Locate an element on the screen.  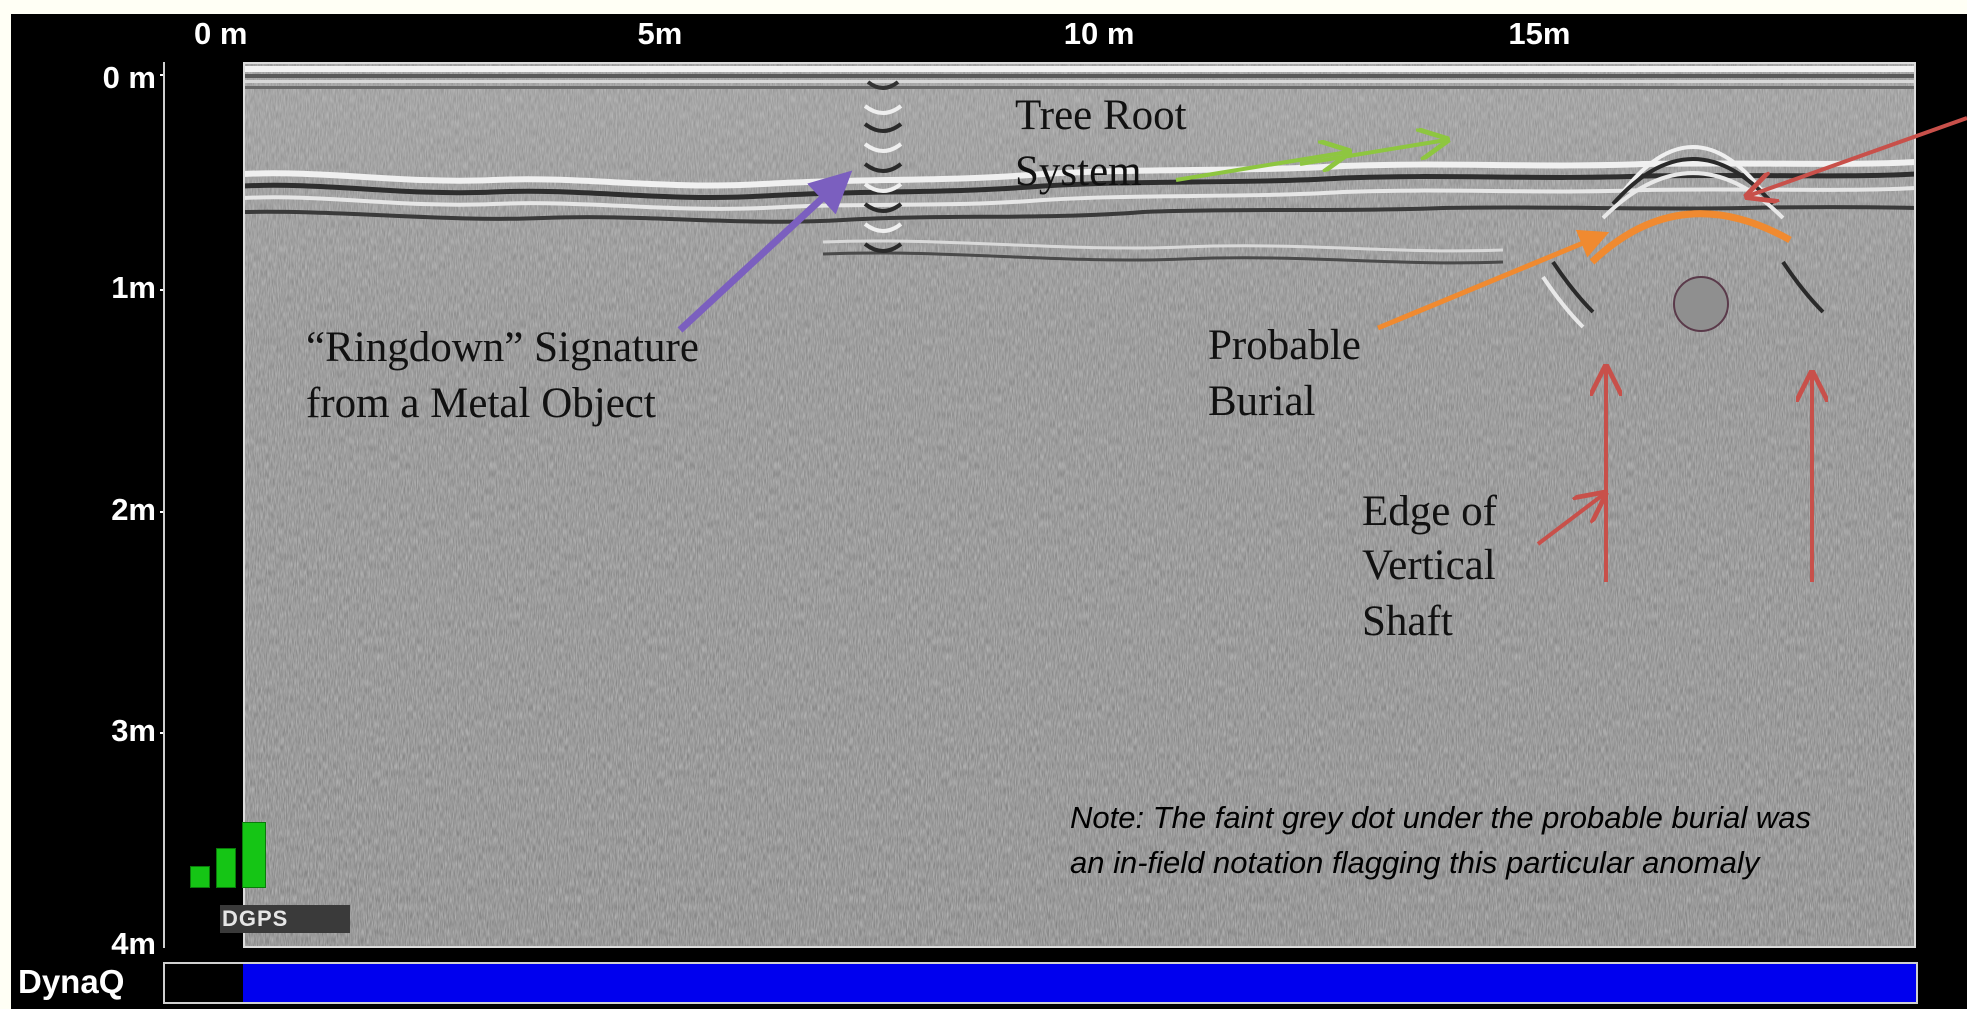
burial-label-line2: Burial is located at coordinates (1262, 401).